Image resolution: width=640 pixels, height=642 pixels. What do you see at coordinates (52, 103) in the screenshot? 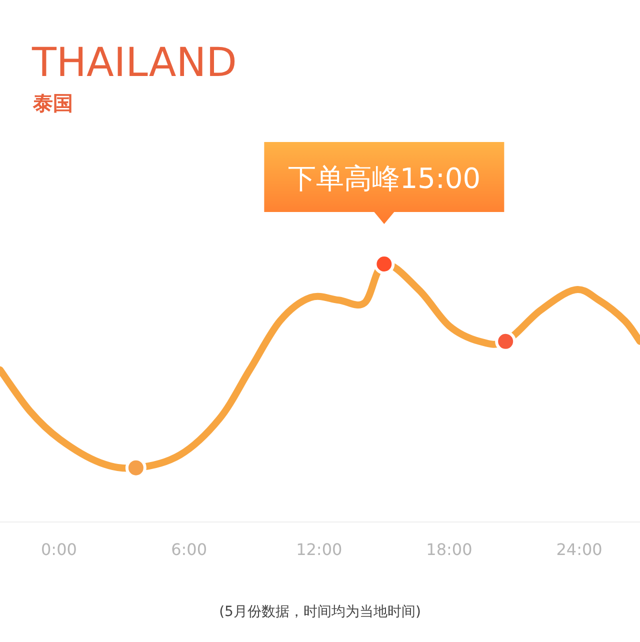
I see `chart-subtitle: 泰国` at bounding box center [52, 103].